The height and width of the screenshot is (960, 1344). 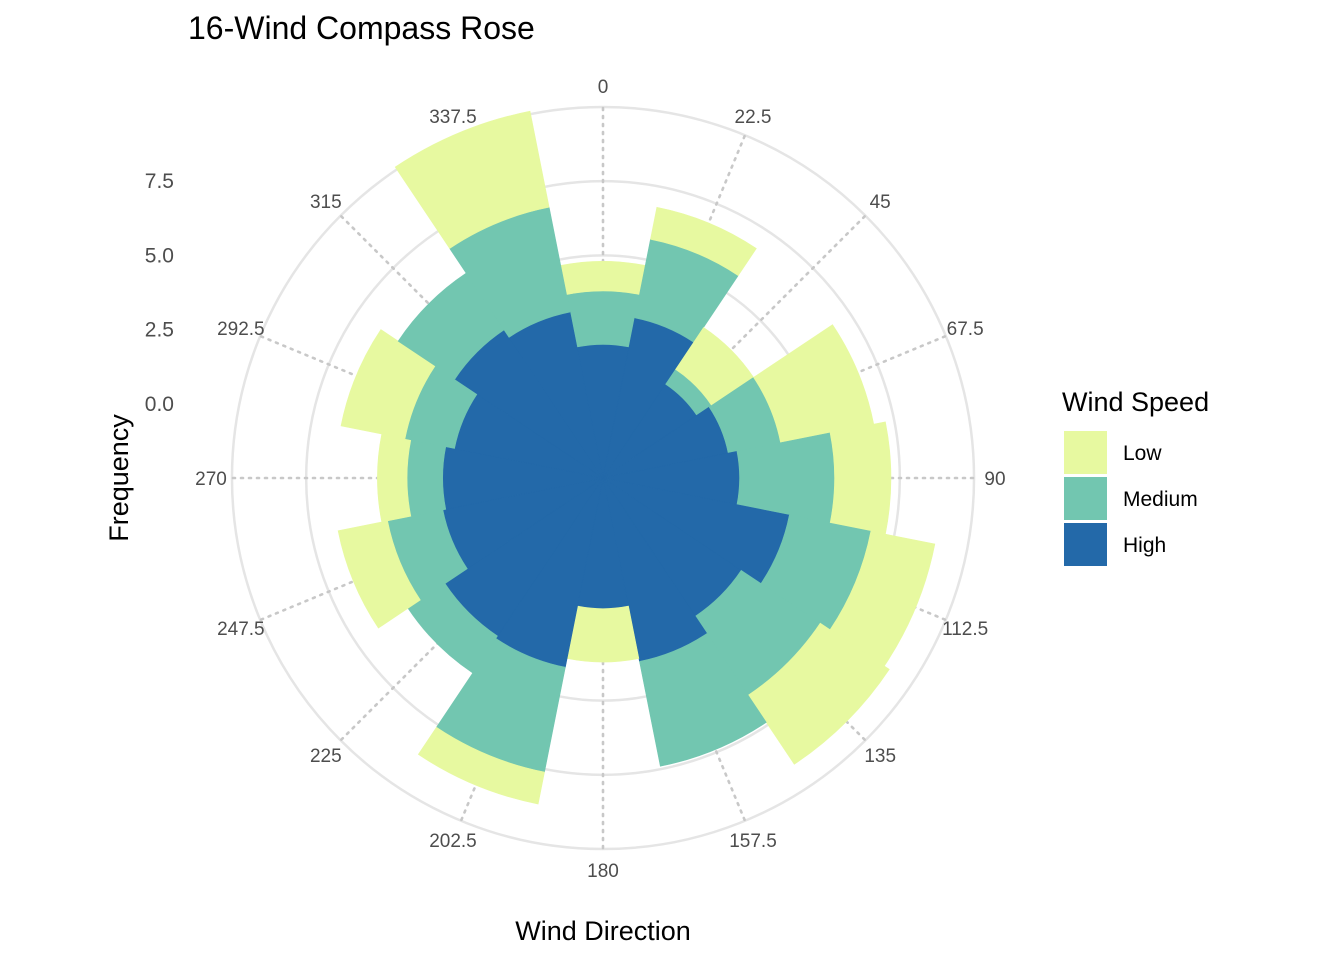 What do you see at coordinates (703, 700) in the screenshot?
I see `bar-medium-157.5` at bounding box center [703, 700].